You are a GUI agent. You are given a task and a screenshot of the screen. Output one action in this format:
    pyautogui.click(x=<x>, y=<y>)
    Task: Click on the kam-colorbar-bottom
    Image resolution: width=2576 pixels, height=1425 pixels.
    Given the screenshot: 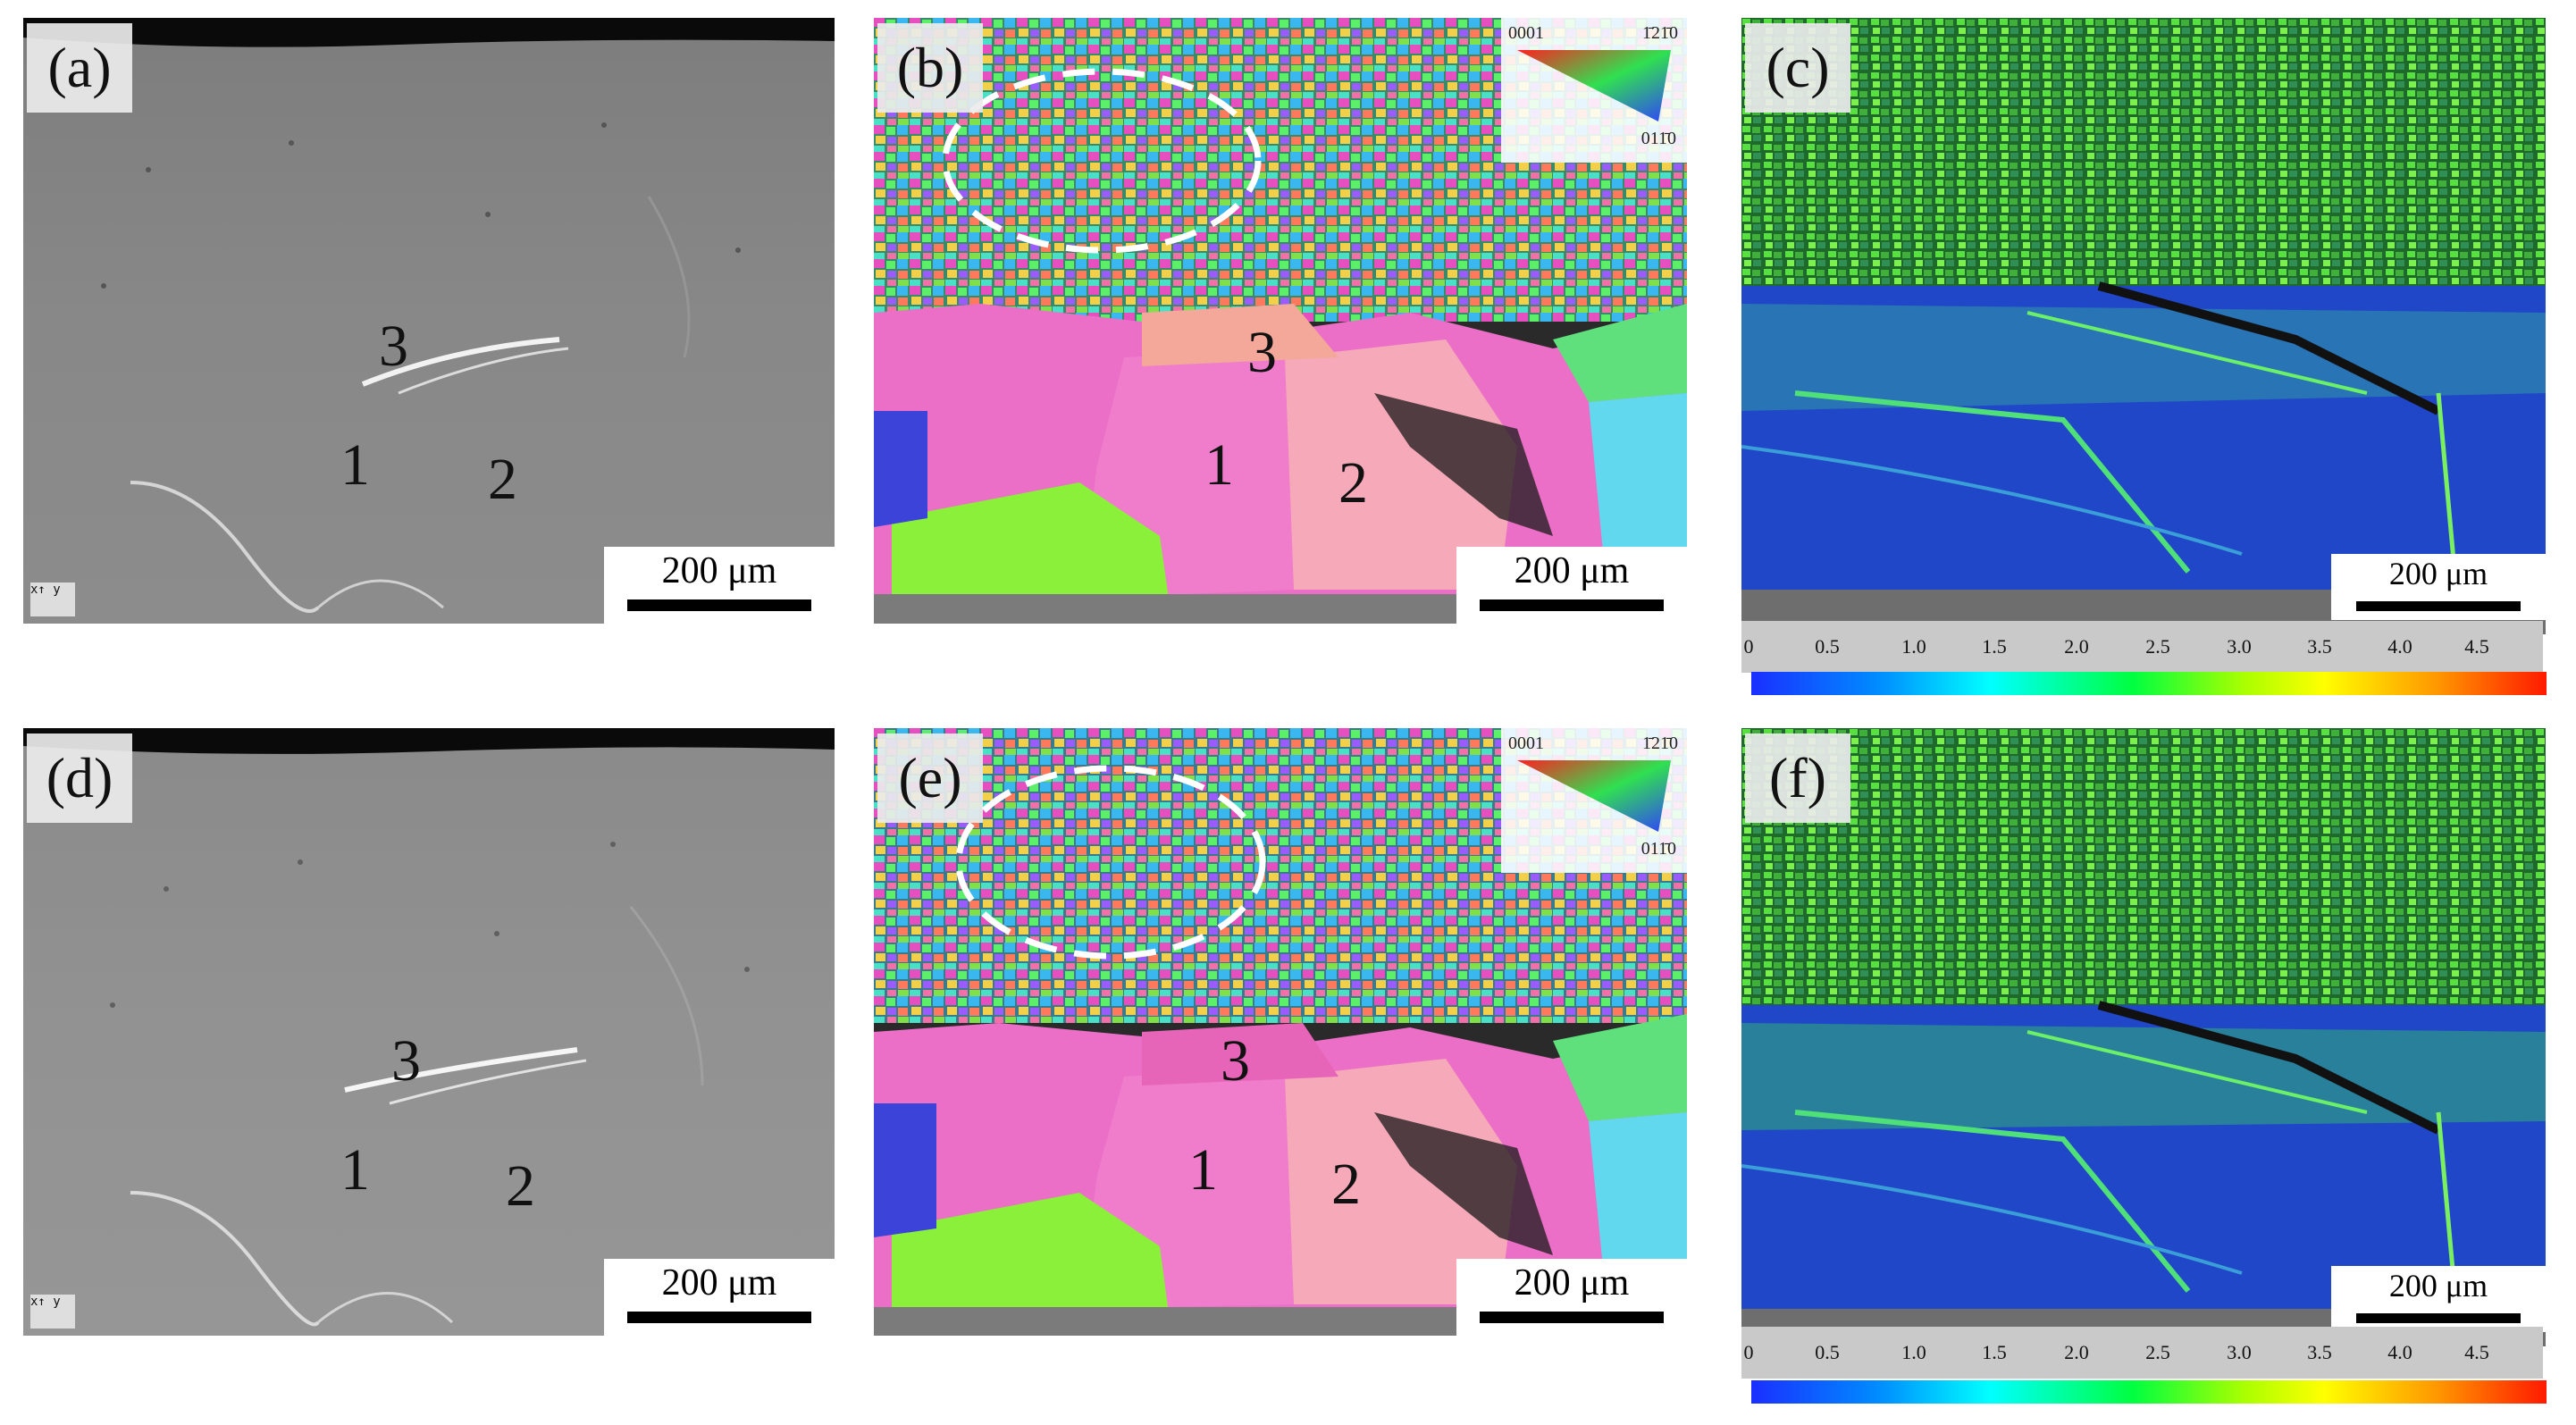 What is the action you would take?
    pyautogui.click(x=2149, y=1392)
    